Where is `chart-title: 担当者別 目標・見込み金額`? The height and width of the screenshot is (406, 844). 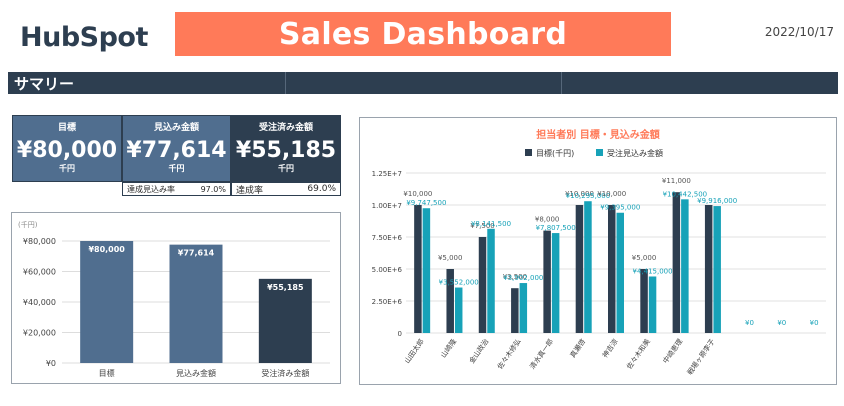
chart-title: 担当者別 目標・見込み金額 is located at coordinates (597, 134).